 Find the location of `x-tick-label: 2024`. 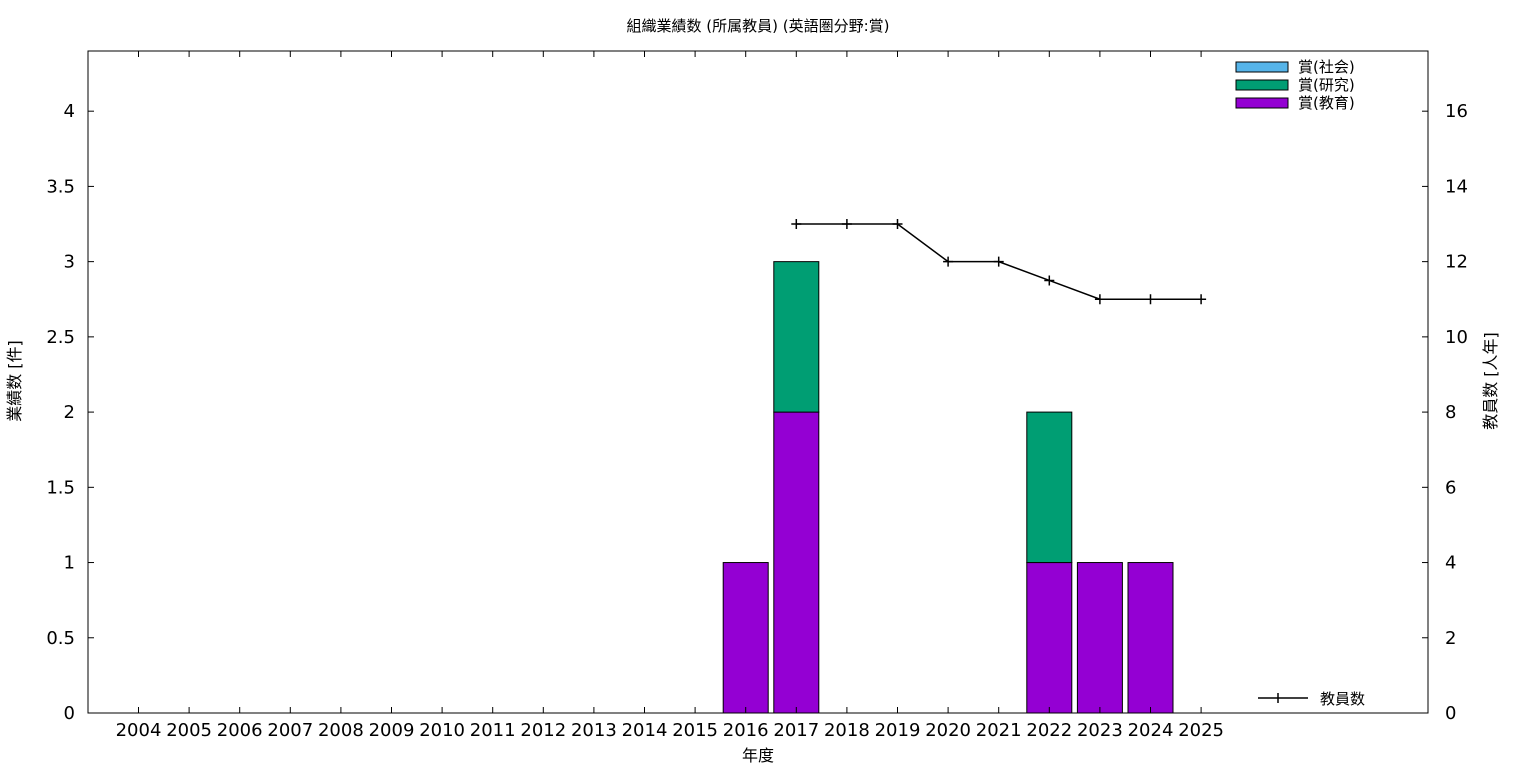

x-tick-label: 2024 is located at coordinates (1151, 730).